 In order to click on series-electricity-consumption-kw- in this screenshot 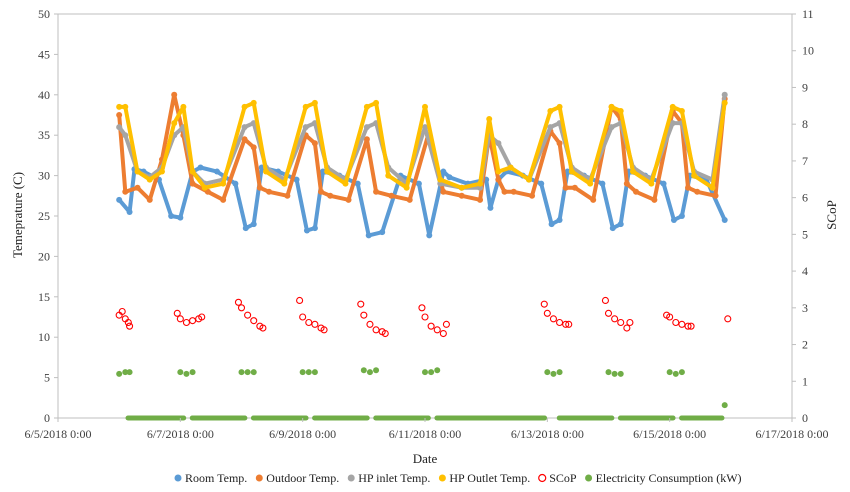, I will do `click(422, 394)`.